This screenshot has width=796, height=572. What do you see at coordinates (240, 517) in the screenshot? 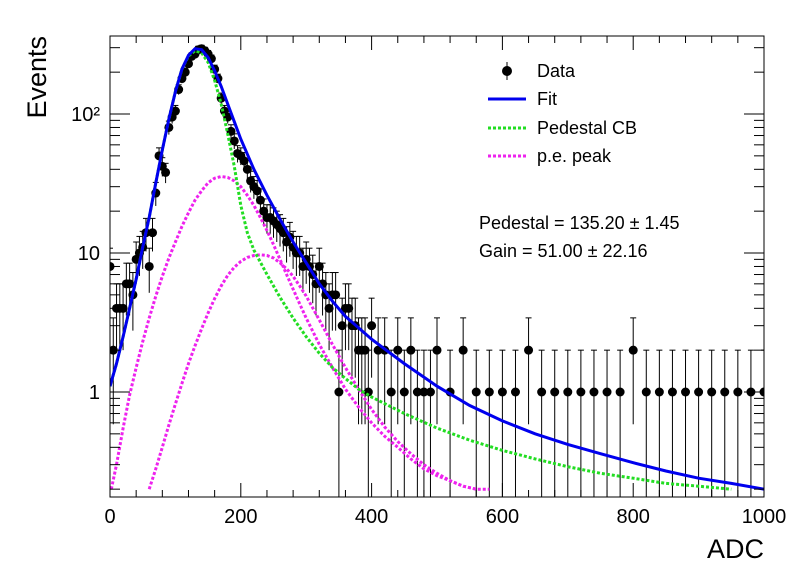
I see `x-tick-label-200: 200` at bounding box center [240, 517].